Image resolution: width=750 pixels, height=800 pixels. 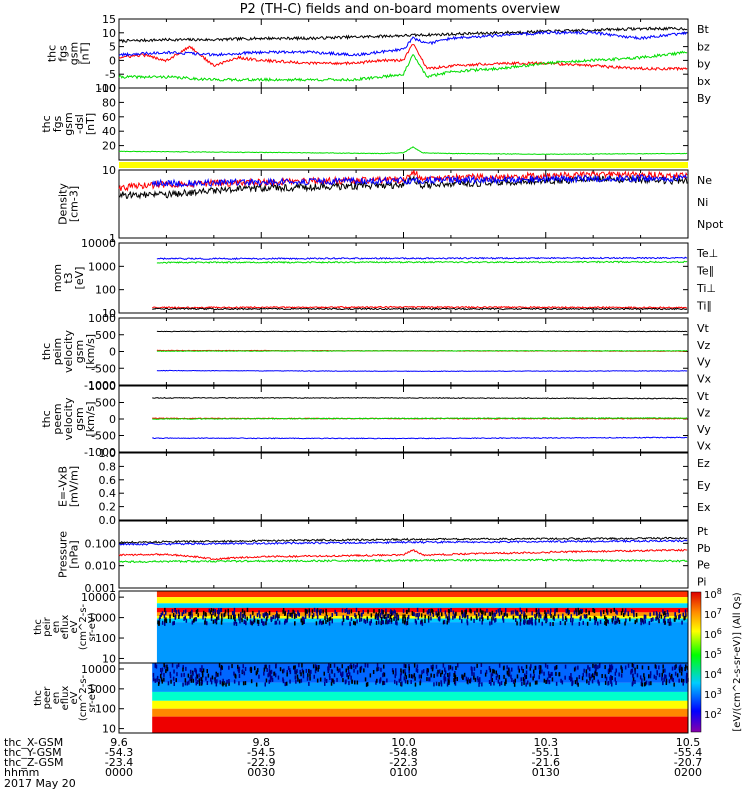 I want to click on x-tick-label: 10.5, so click(x=688, y=742).